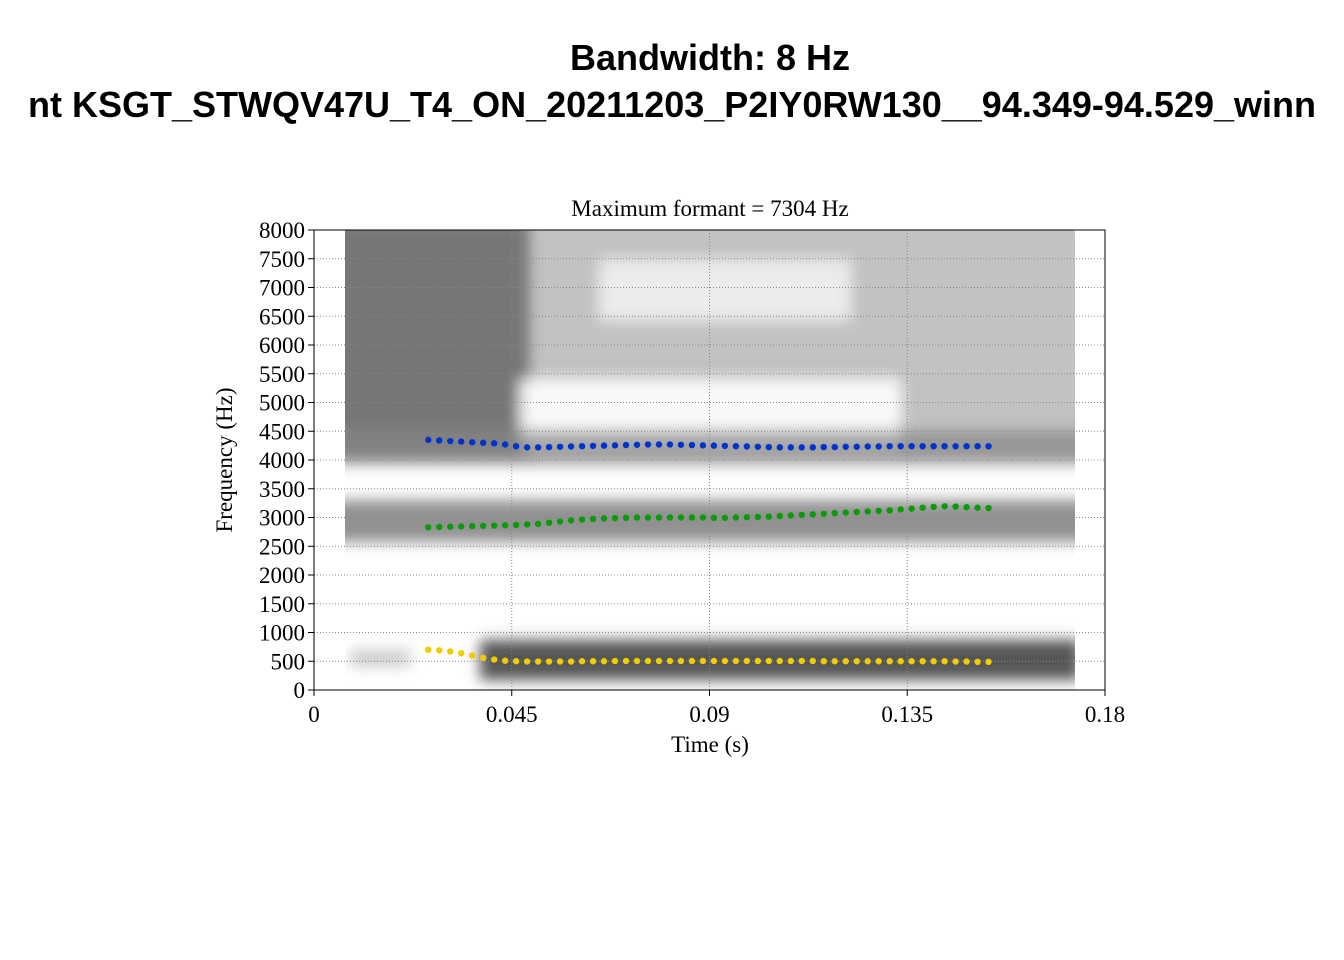 Image resolution: width=1344 pixels, height=960 pixels. What do you see at coordinates (1105, 714) in the screenshot?
I see `x-tick-label: 0.18` at bounding box center [1105, 714].